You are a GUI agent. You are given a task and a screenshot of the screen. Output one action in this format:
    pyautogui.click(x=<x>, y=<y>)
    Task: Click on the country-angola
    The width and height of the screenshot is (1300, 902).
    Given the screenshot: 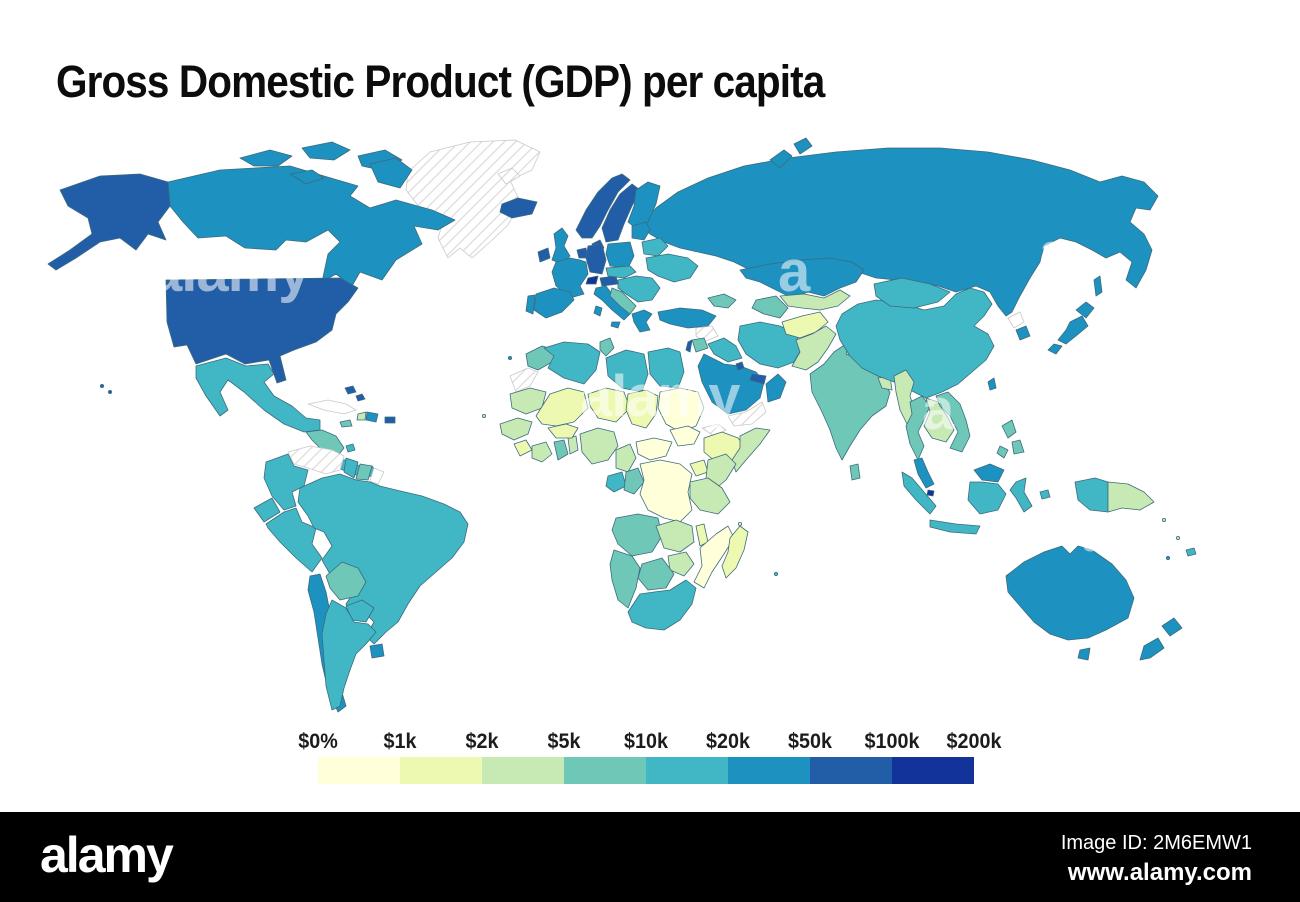 What is the action you would take?
    pyautogui.click(x=637, y=535)
    